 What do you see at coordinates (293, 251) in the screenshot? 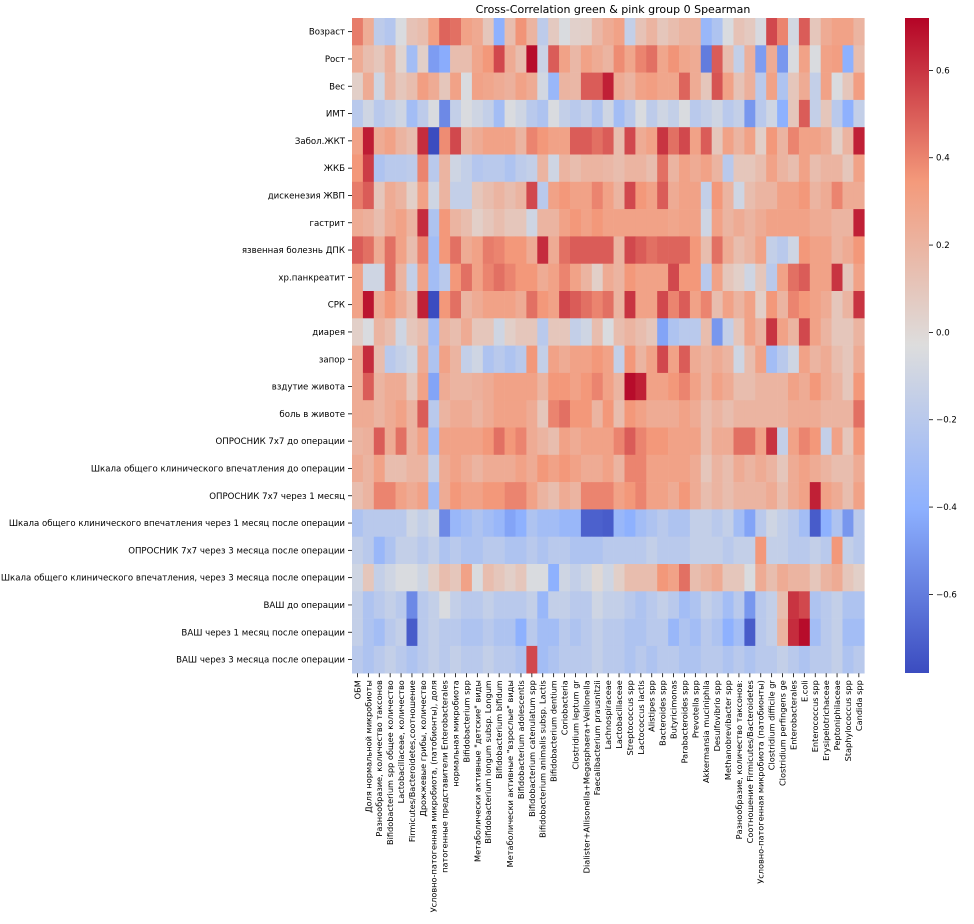
I see `row-label: язвенная болезнь ДПК` at bounding box center [293, 251].